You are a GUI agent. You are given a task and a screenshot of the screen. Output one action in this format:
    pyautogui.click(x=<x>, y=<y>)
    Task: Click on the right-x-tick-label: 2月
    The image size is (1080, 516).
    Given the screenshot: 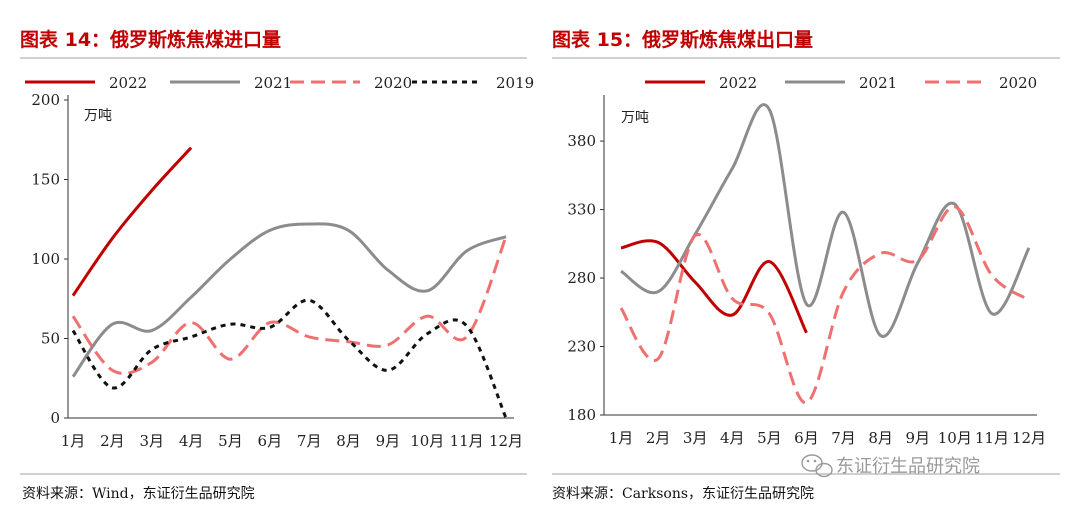 What is the action you would take?
    pyautogui.click(x=658, y=438)
    